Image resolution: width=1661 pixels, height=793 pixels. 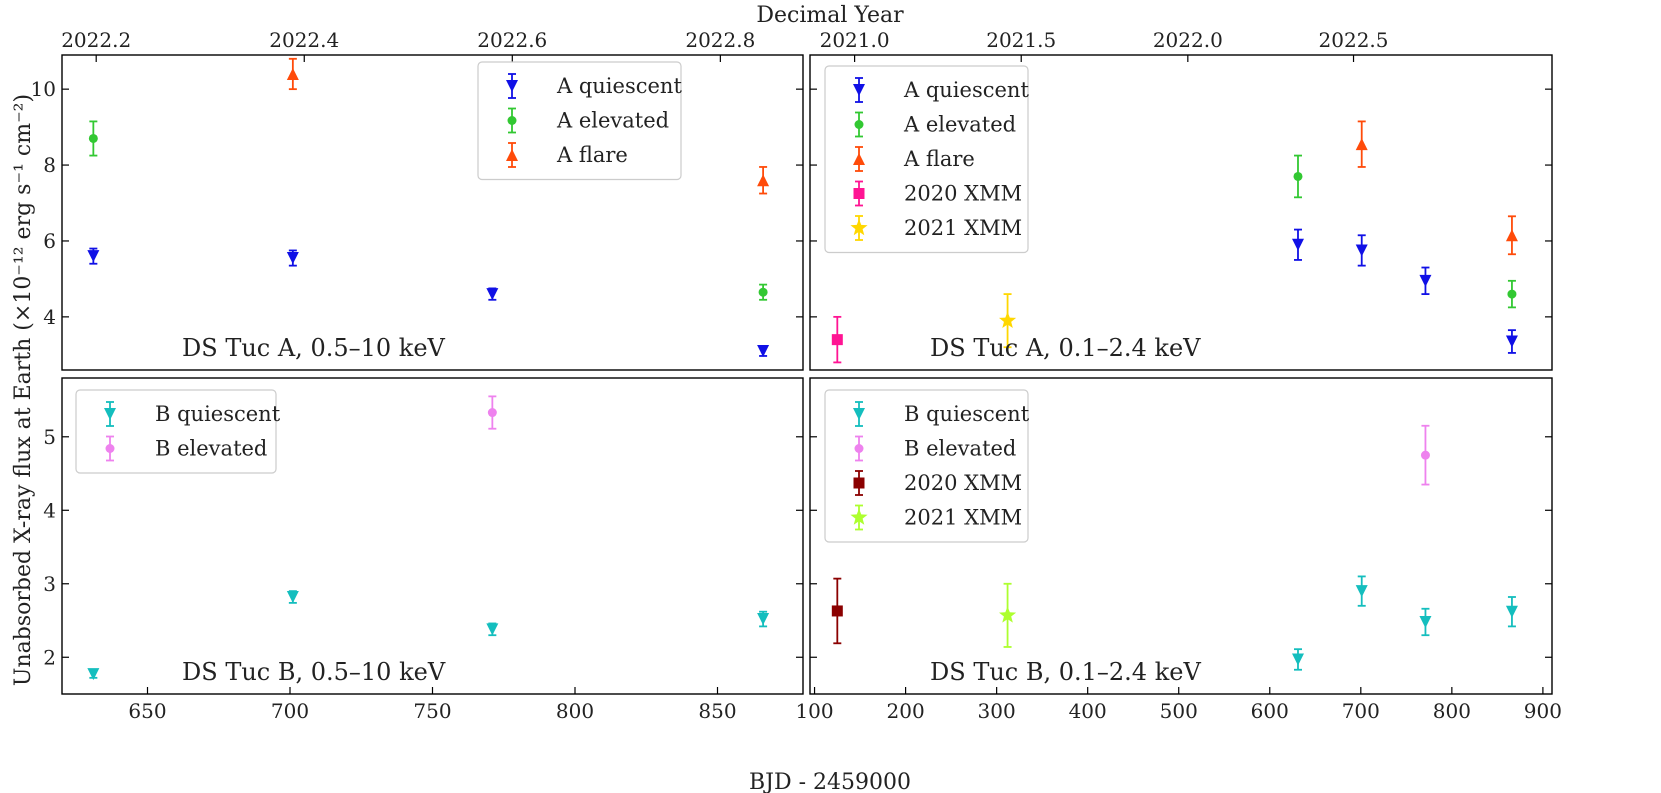 I want to click on legend-entry: B quiescent, so click(x=941, y=414).